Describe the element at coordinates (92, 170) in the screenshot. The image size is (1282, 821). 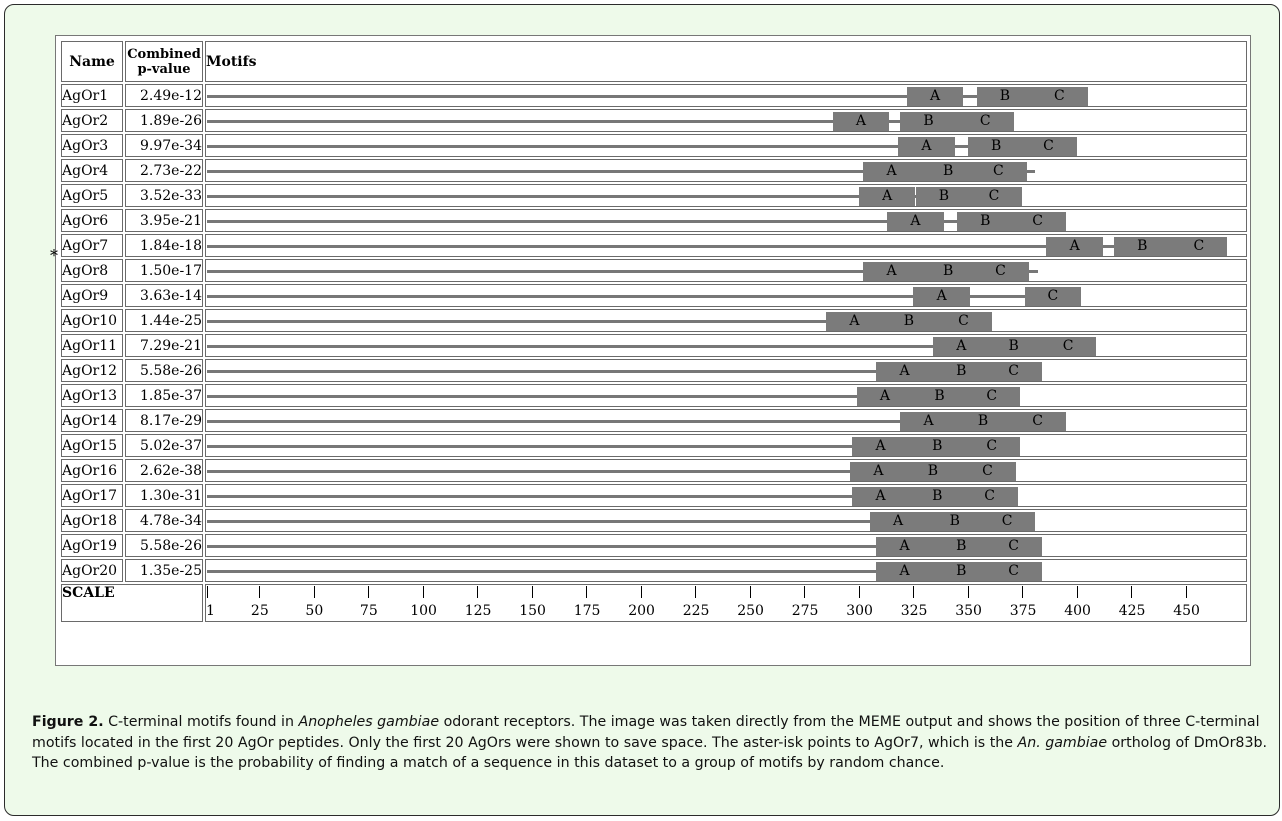
I see `row-name: AgOr4` at that location.